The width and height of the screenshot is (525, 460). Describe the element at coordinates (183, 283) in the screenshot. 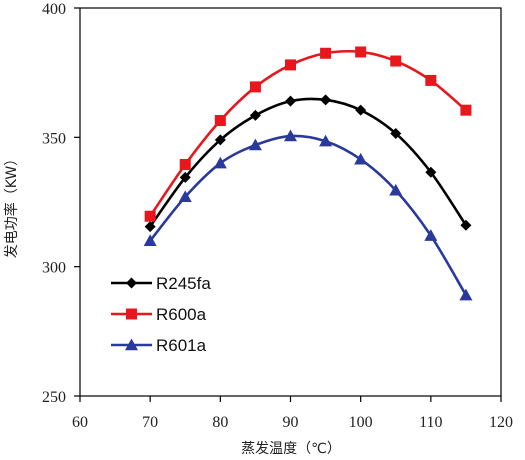

I see `legend-label: R245fa` at that location.